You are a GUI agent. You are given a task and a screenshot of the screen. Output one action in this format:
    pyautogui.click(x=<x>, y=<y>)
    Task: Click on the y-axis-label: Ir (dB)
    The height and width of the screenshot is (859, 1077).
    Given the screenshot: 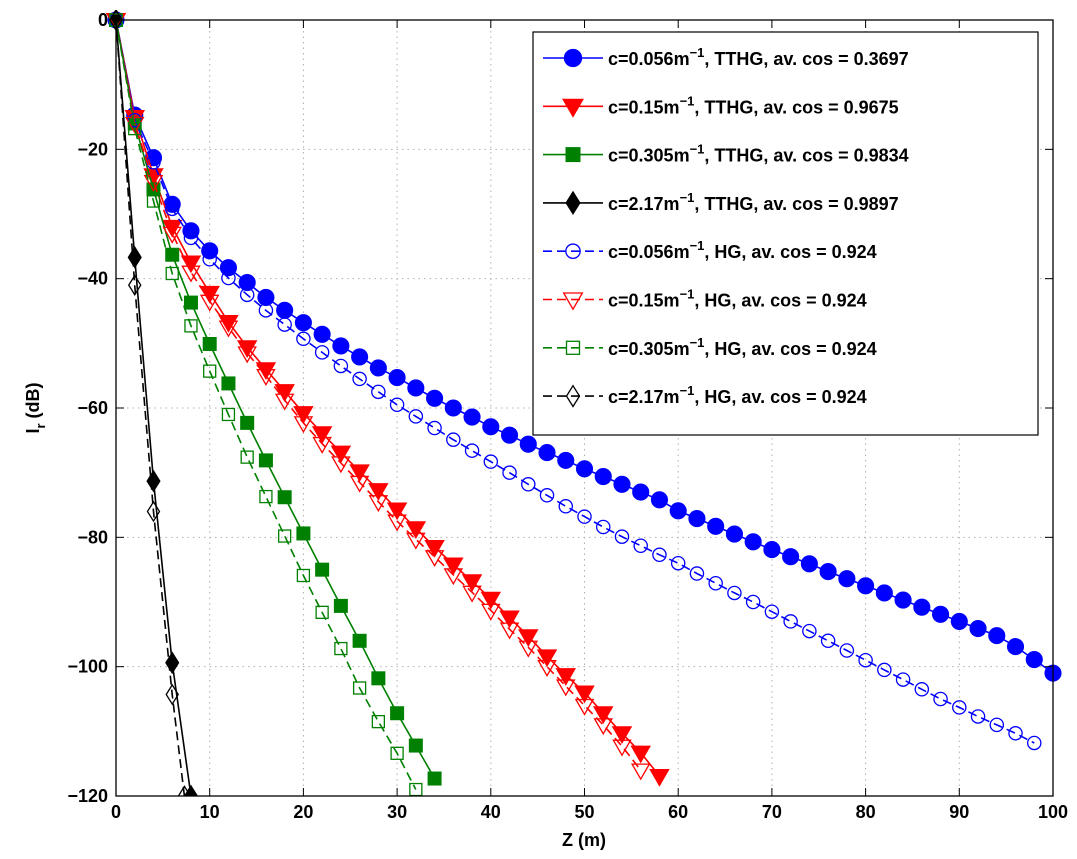 What is the action you would take?
    pyautogui.click(x=35, y=407)
    